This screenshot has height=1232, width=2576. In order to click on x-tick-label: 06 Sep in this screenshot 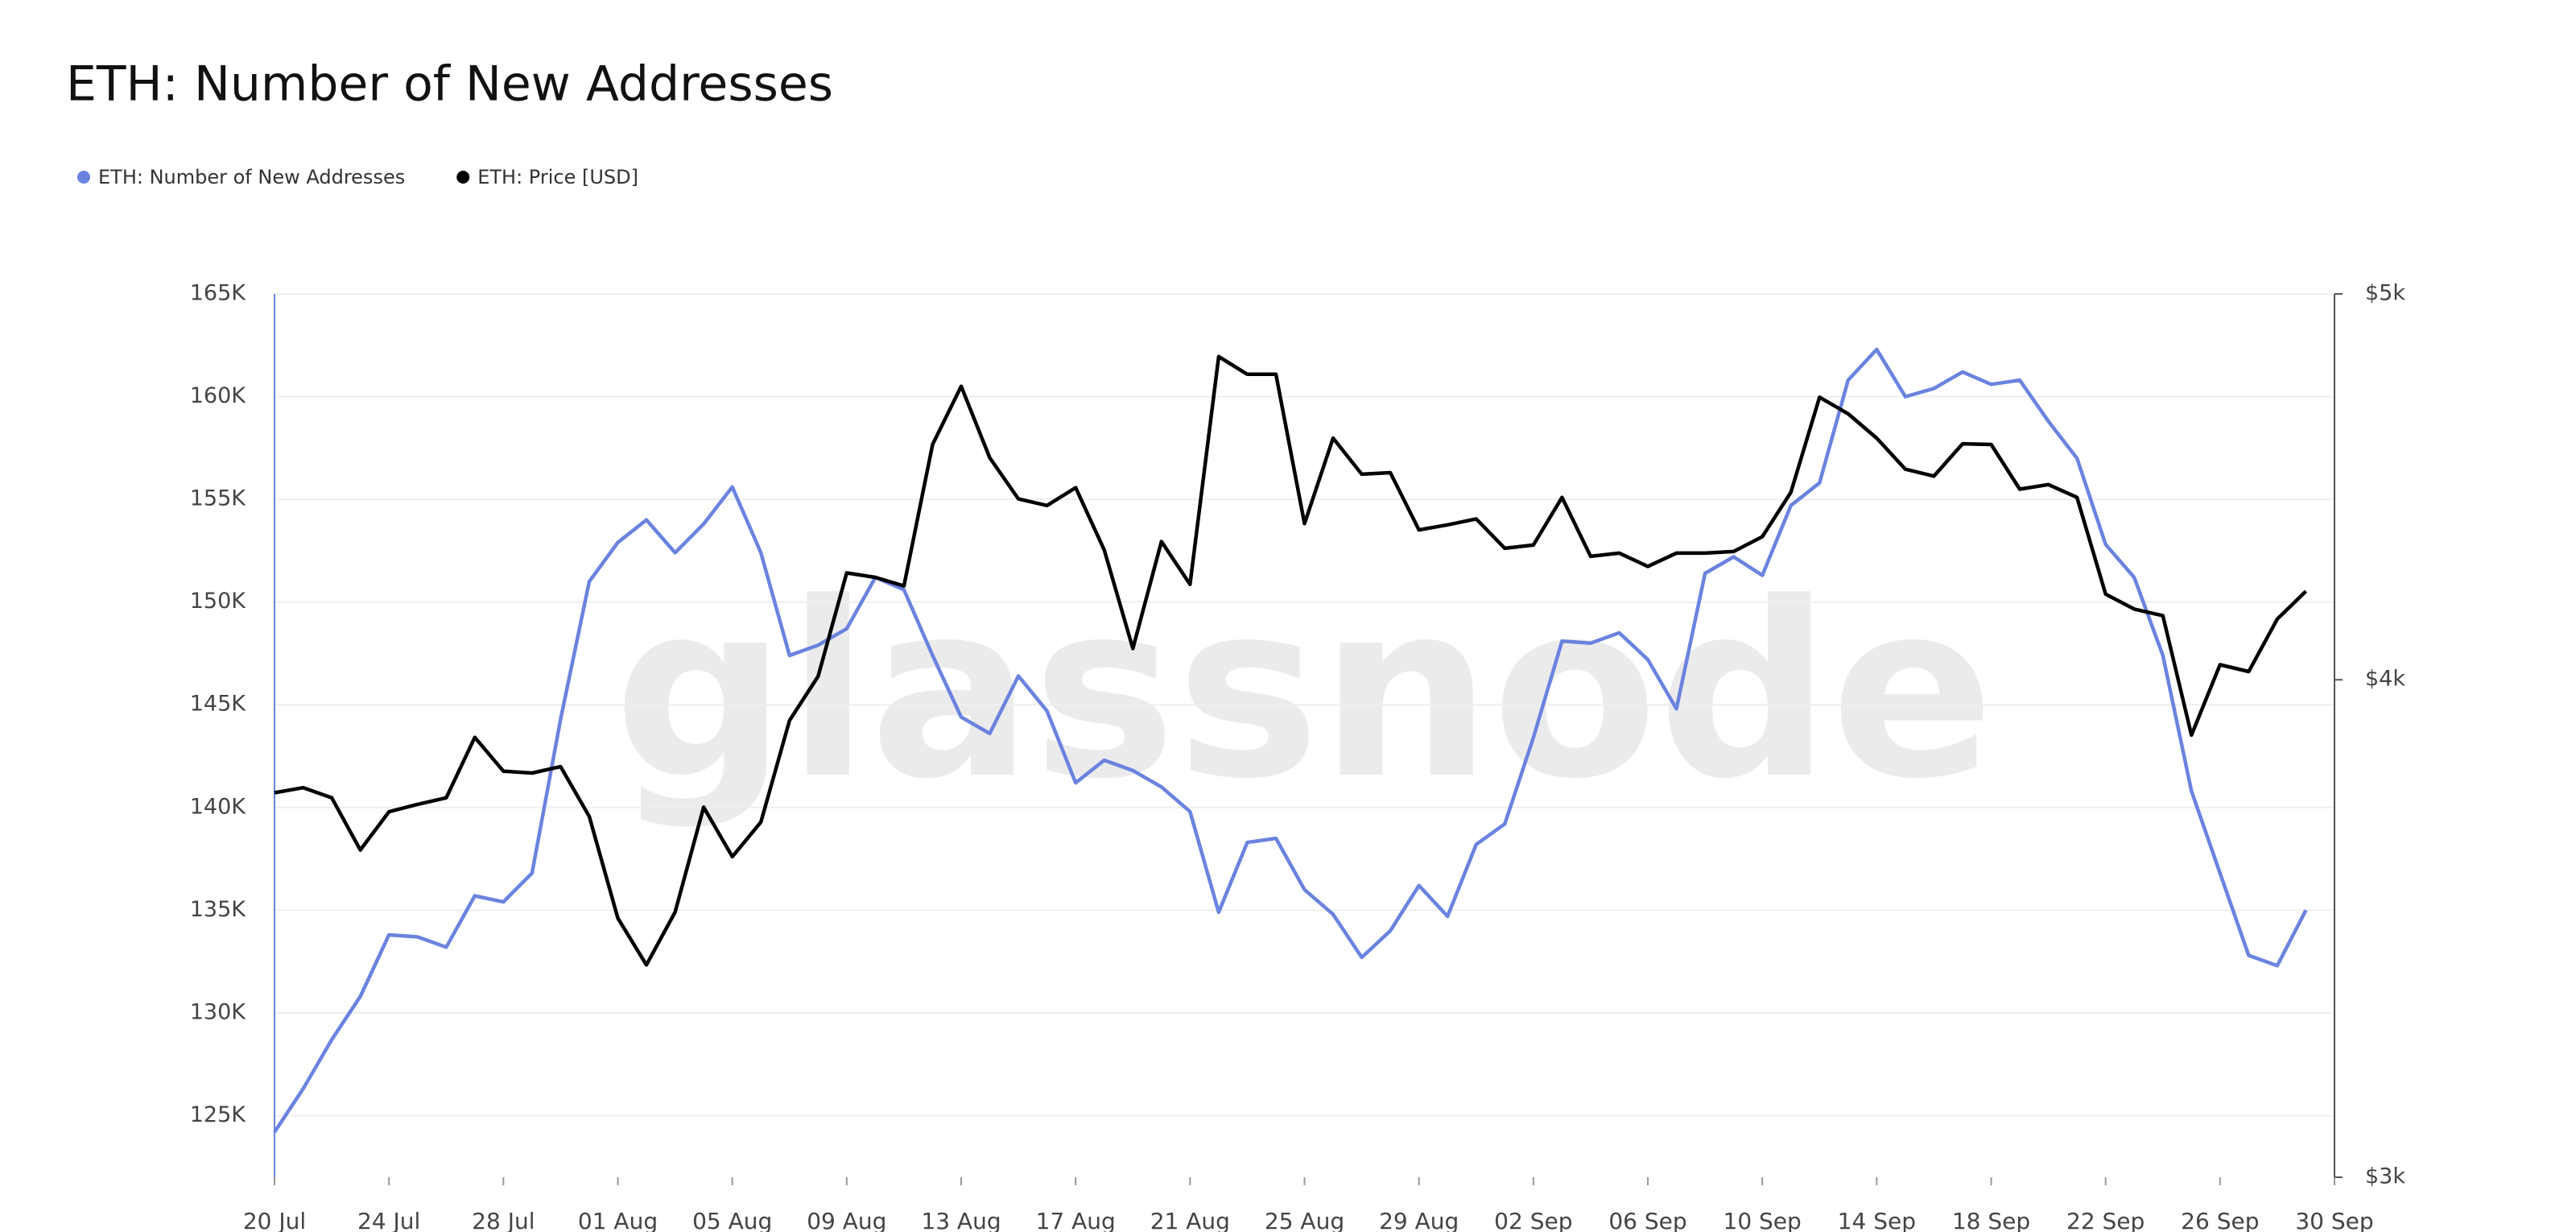, I will do `click(1647, 1220)`.